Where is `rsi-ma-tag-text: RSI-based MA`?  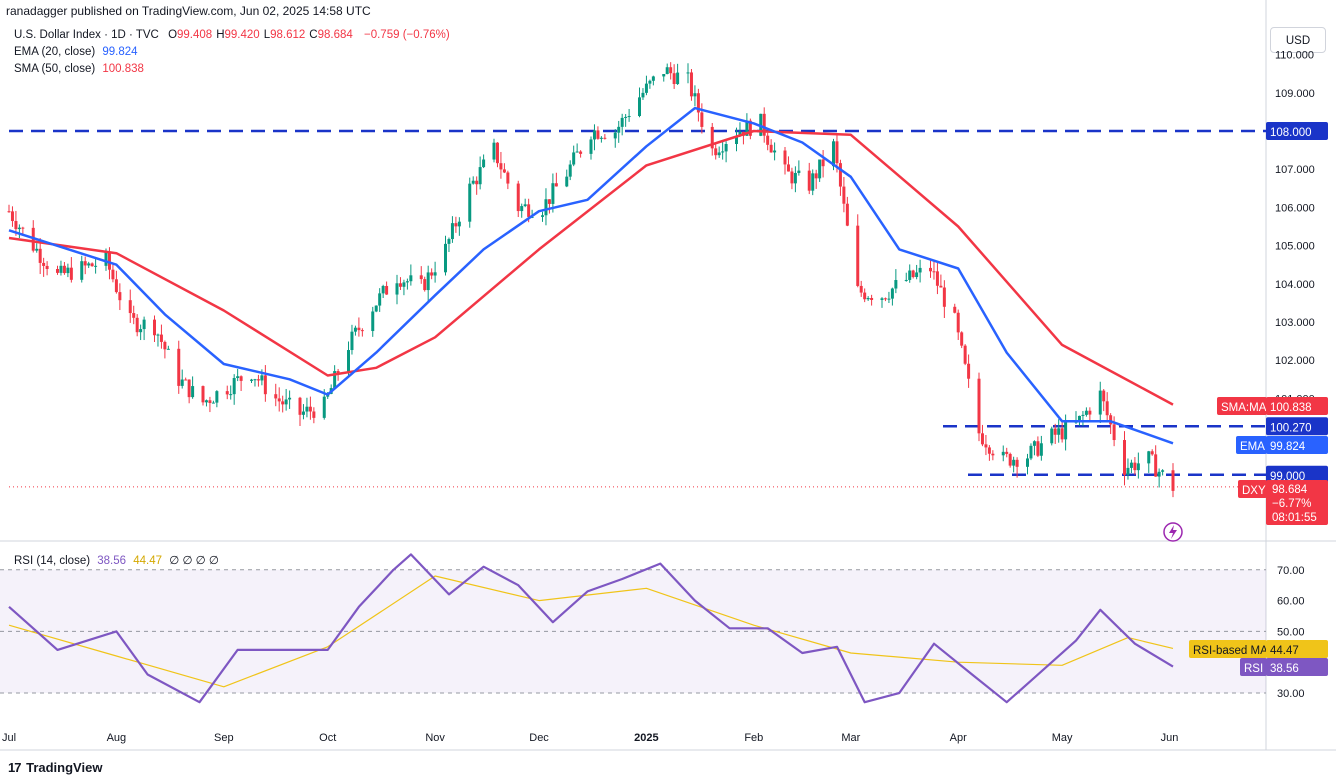
rsi-ma-tag-text: RSI-based MA is located at coordinates (1230, 651).